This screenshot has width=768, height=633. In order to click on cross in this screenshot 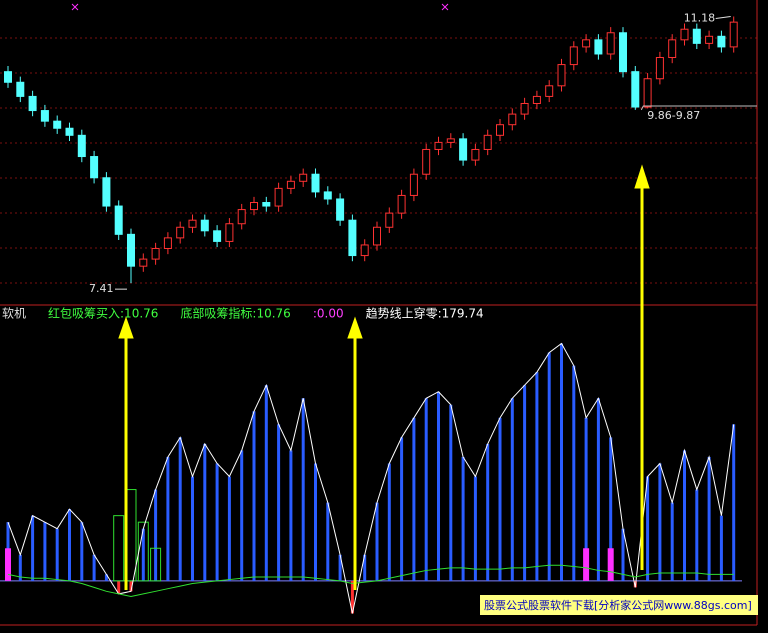, I will do `click(445, 7)`.